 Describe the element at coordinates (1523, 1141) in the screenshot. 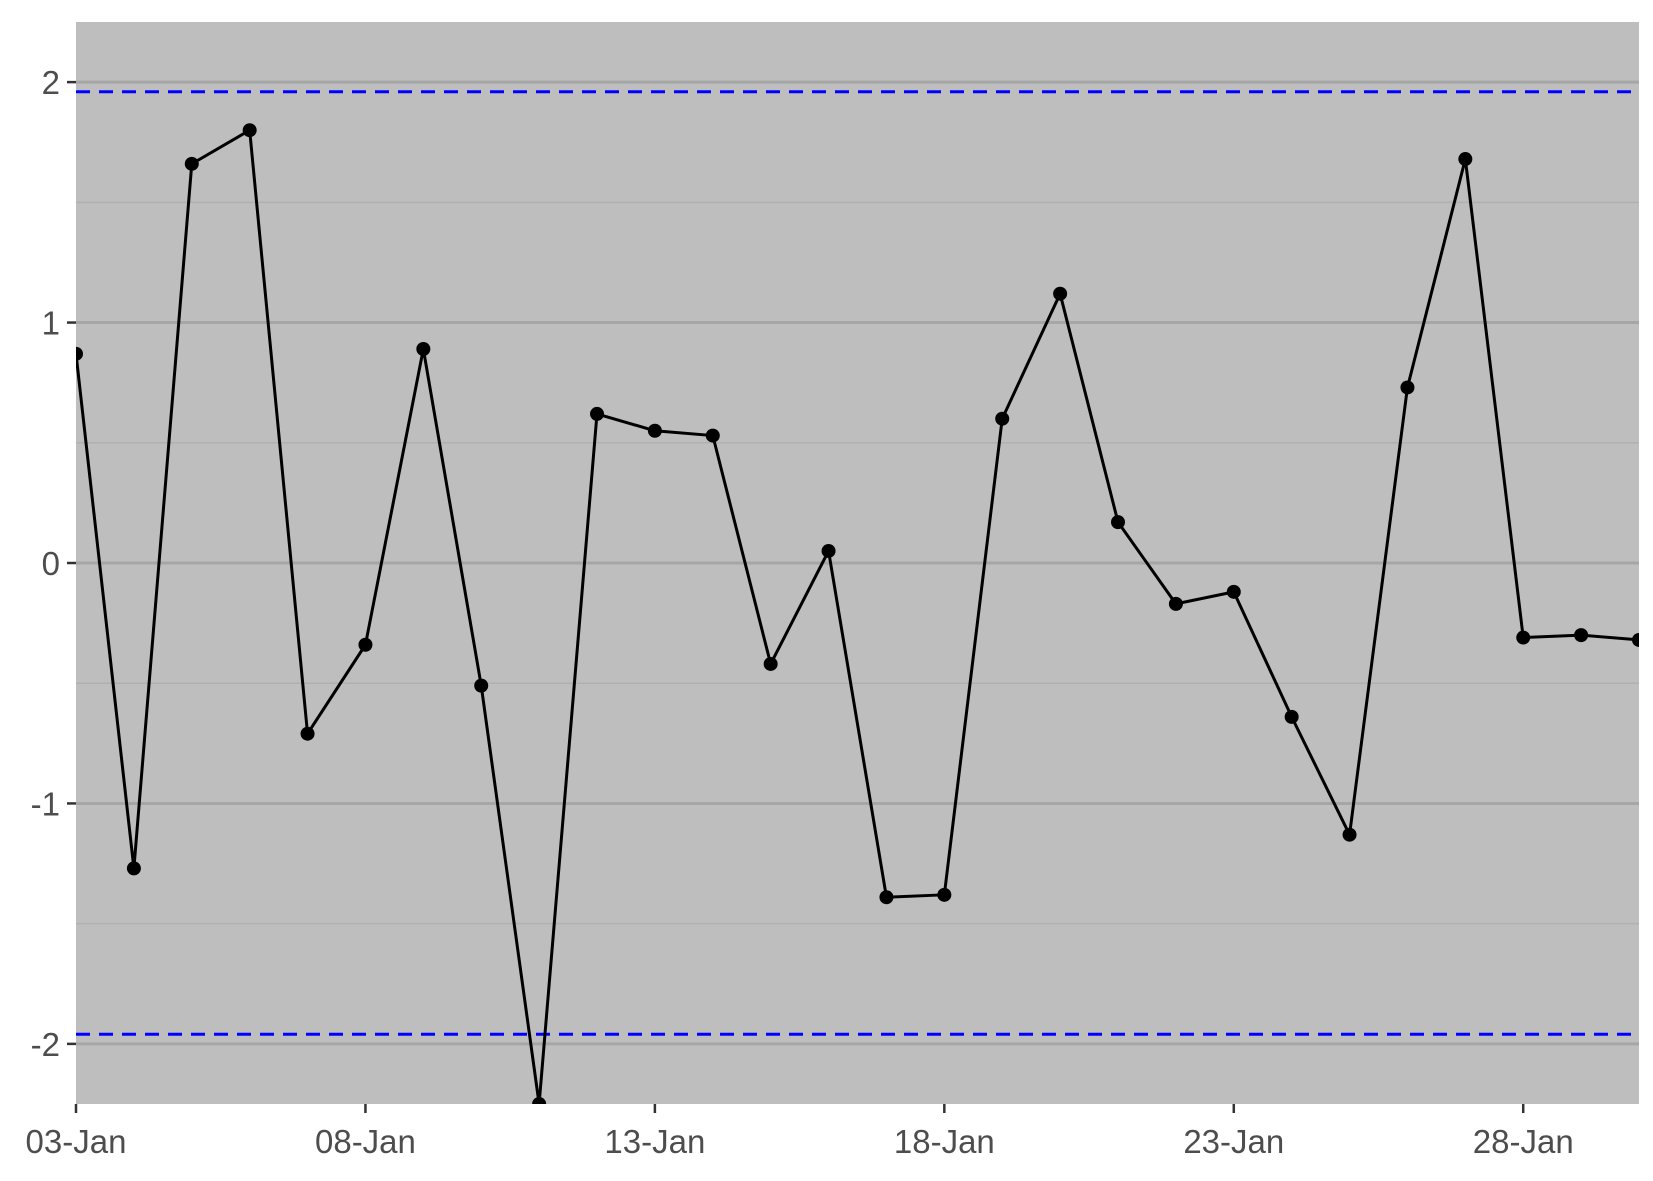

I see `x-tick-label: 28-Jan` at that location.